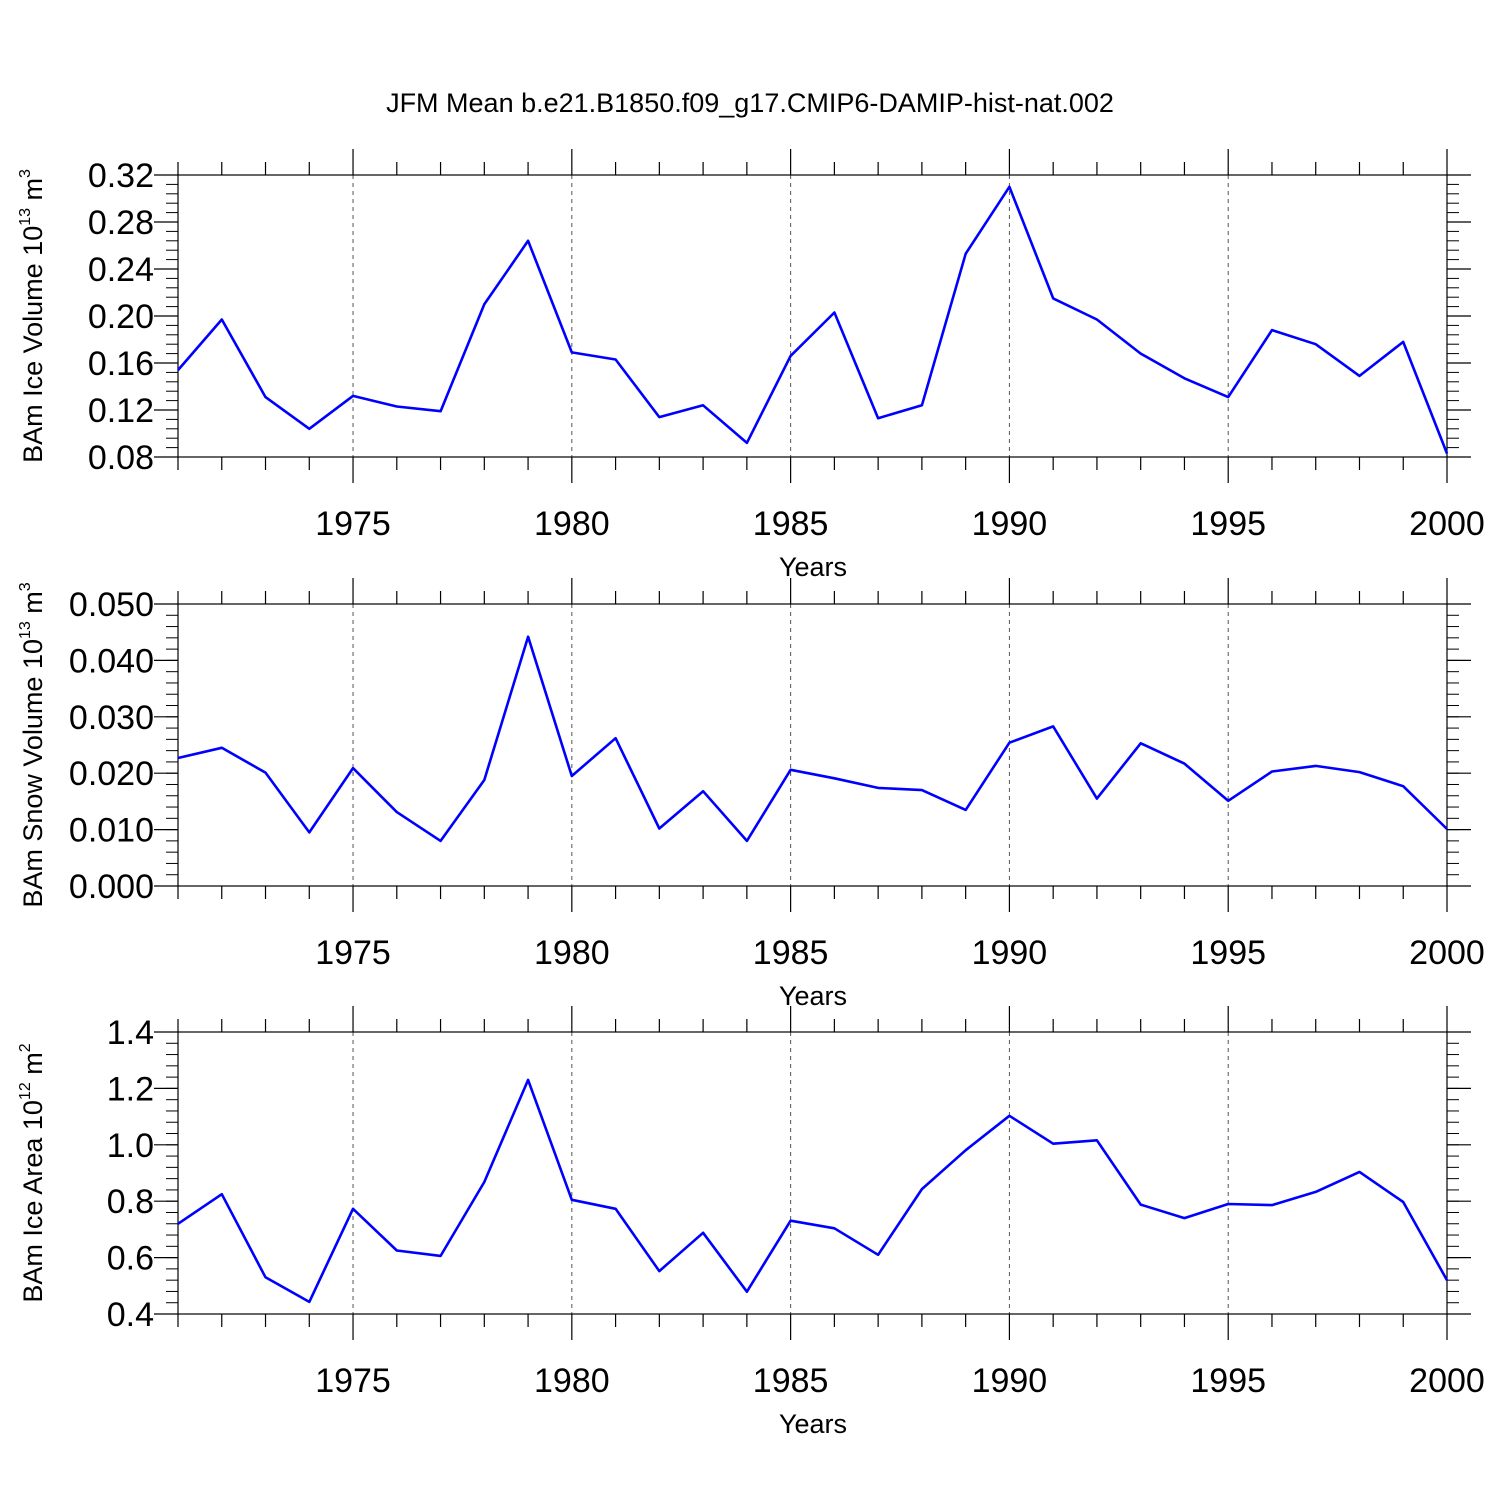 Image resolution: width=1500 pixels, height=1500 pixels. What do you see at coordinates (130, 1146) in the screenshot?
I see `y-tick-label: 1.0` at bounding box center [130, 1146].